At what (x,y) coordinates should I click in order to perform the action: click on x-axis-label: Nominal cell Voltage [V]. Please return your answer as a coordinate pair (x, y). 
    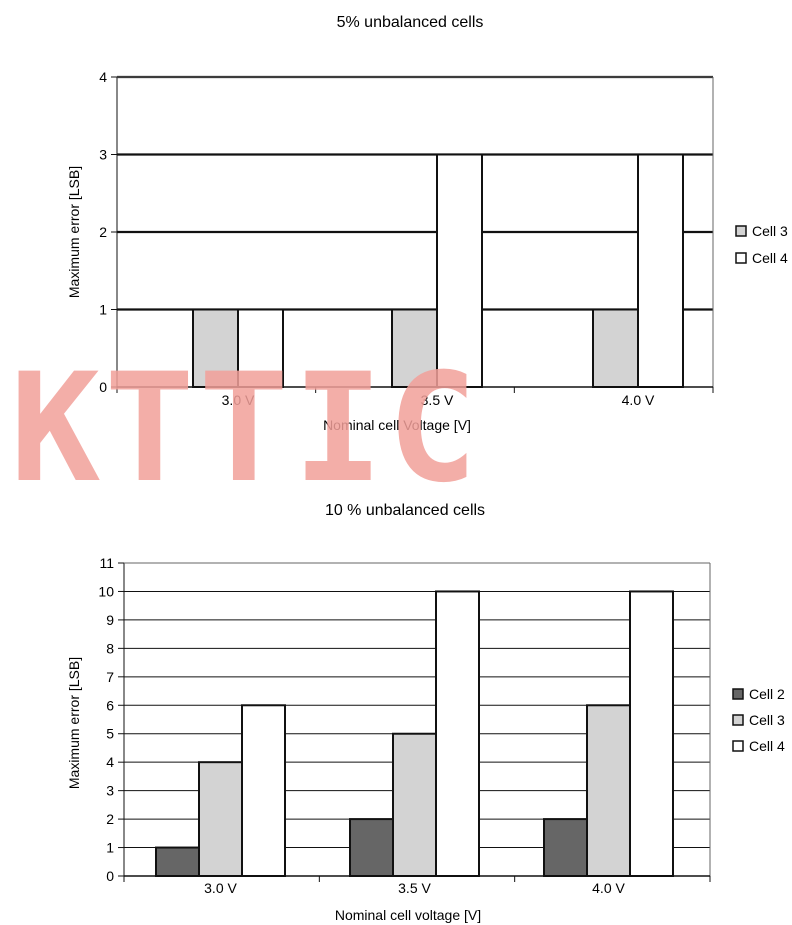
    Looking at the image, I should click on (397, 425).